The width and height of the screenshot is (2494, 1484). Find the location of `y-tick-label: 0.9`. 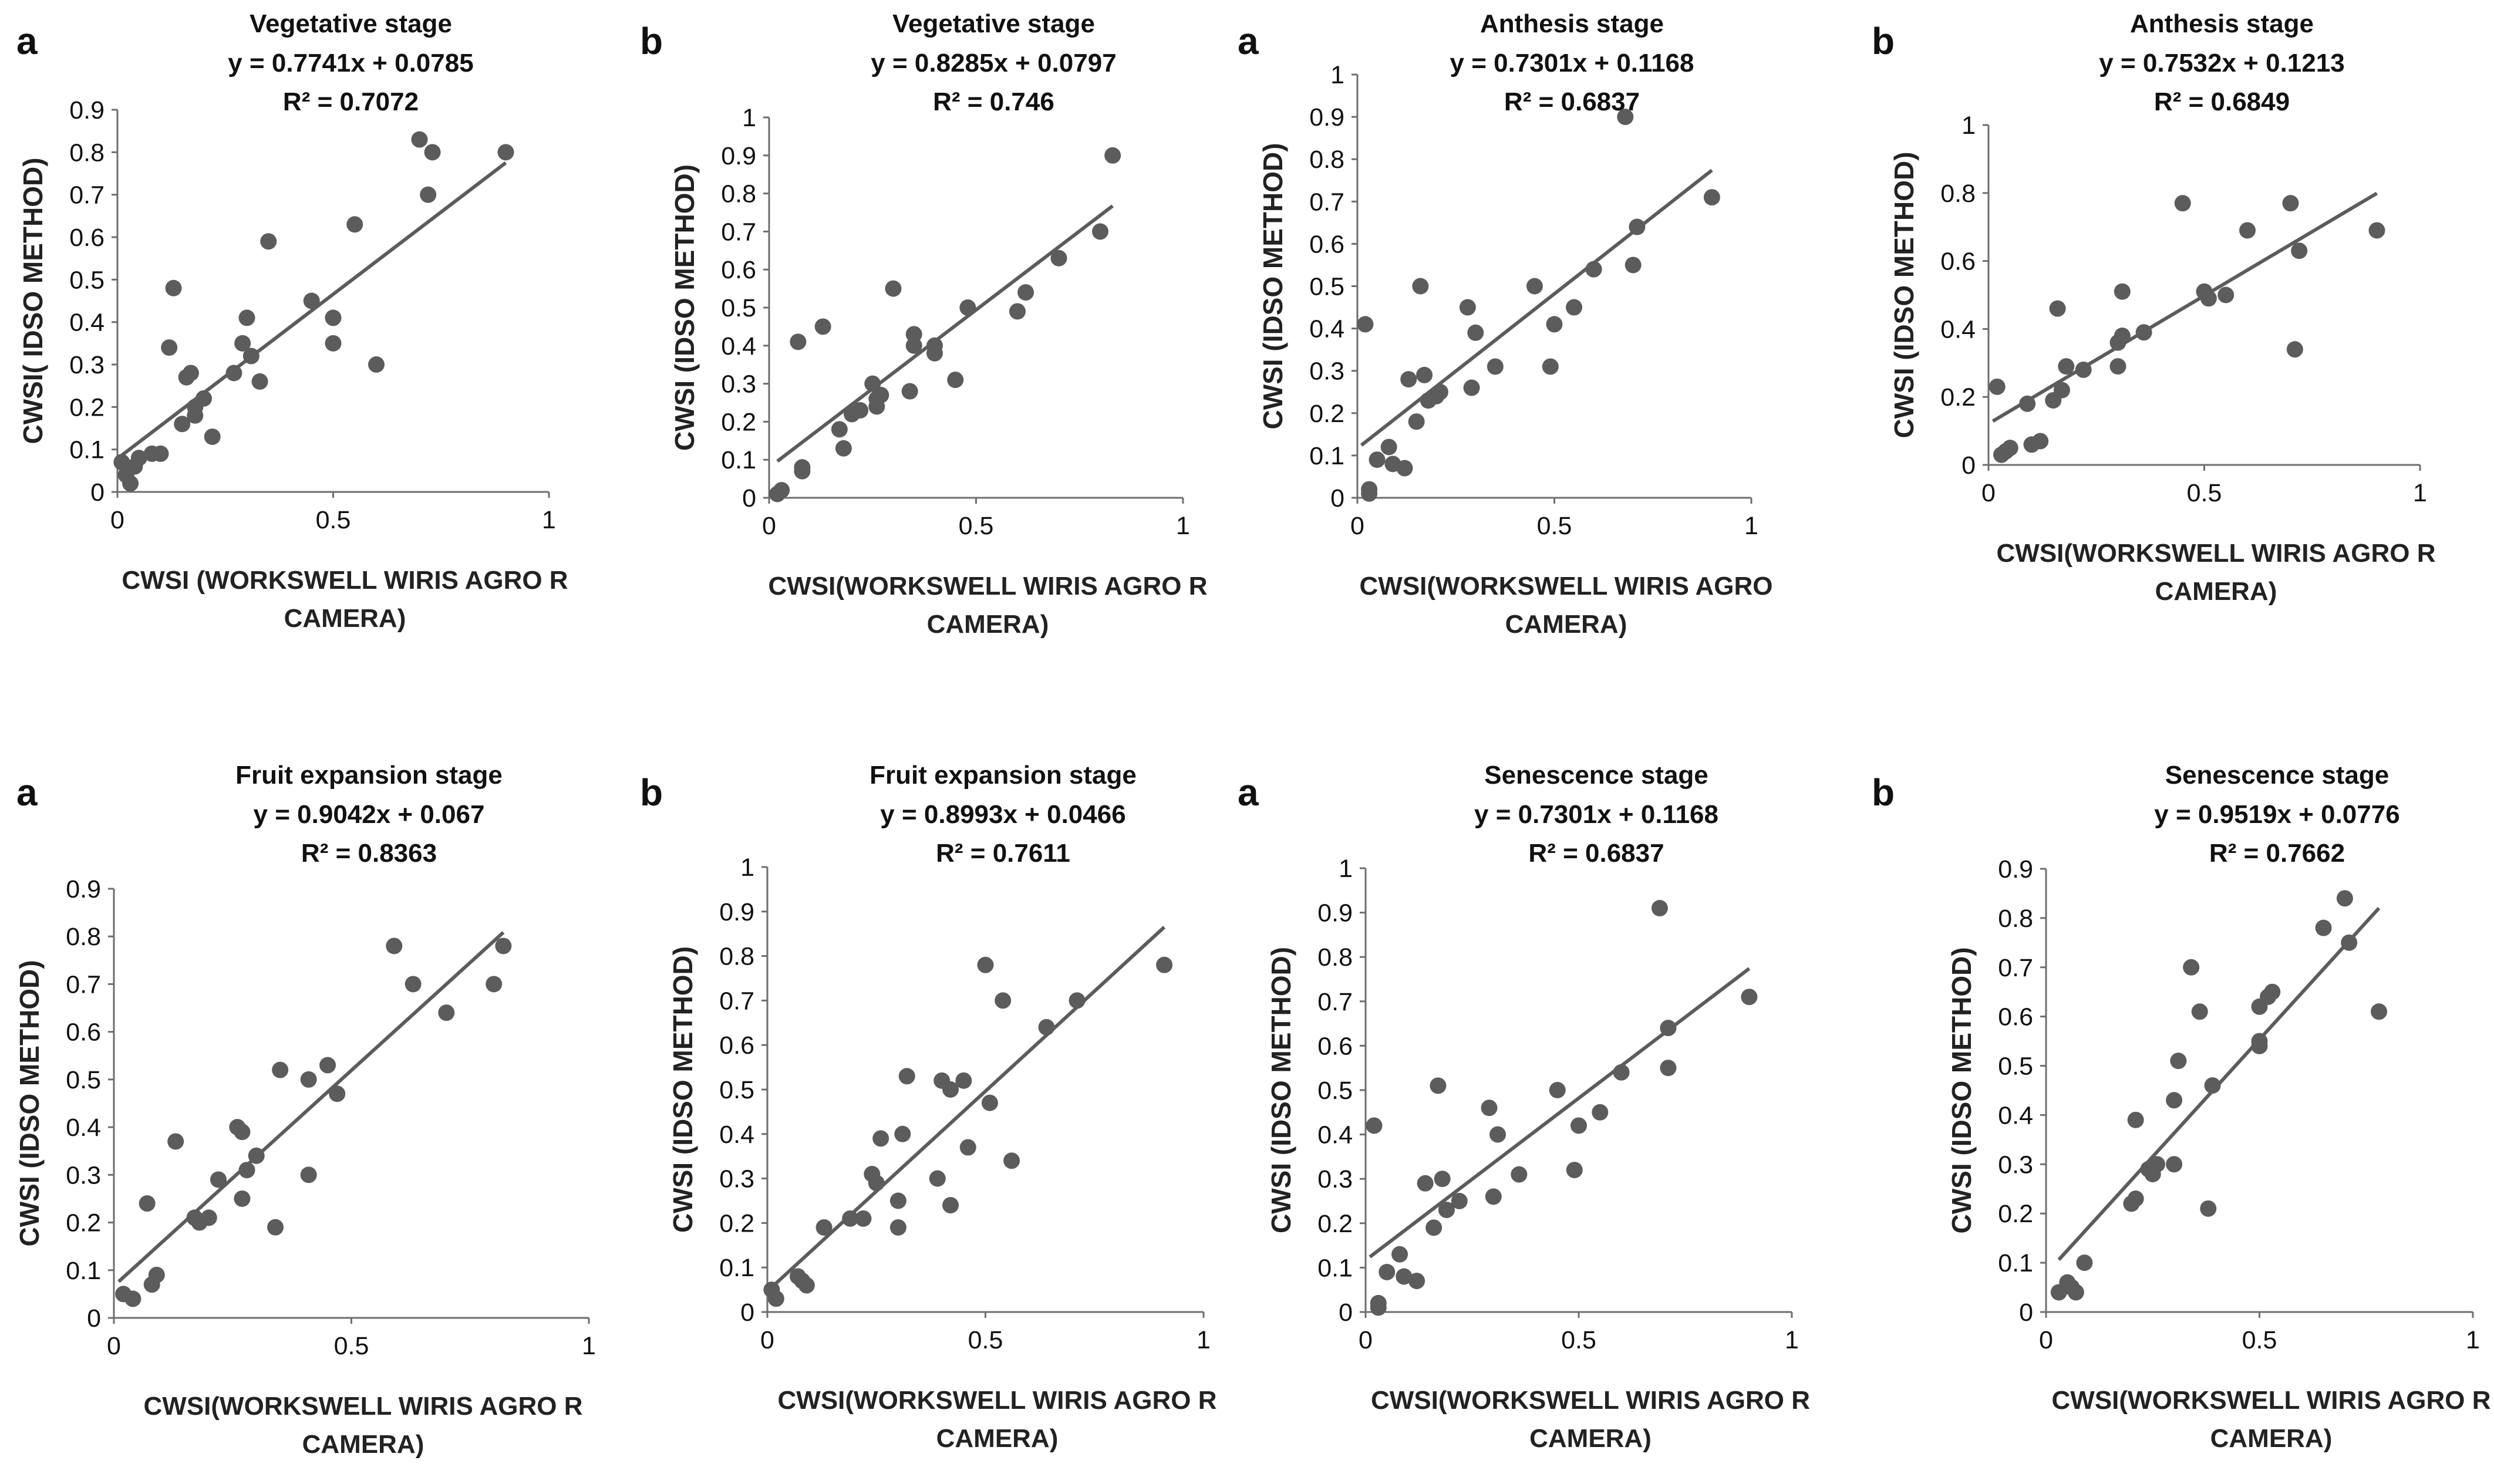

y-tick-label: 0.9 is located at coordinates (736, 912).